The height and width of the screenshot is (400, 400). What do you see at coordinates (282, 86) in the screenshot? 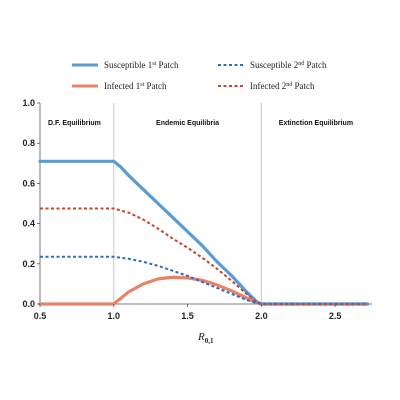
I see `legend-label-4: Infected 2nd Patch` at bounding box center [282, 86].